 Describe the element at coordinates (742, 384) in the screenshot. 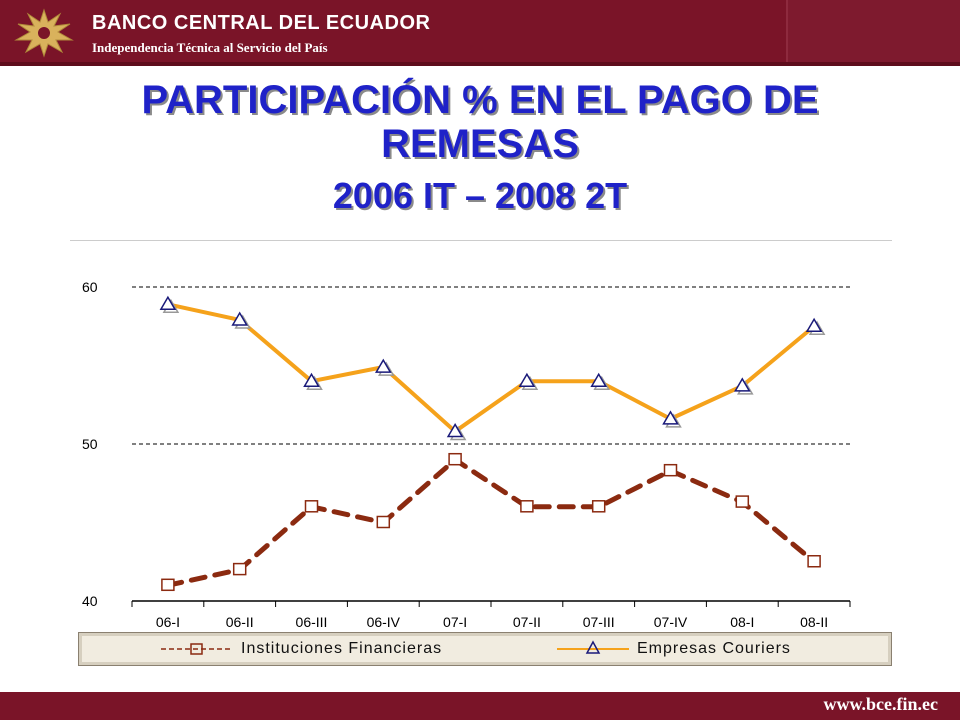

I see `data-point-s2-08-I` at that location.